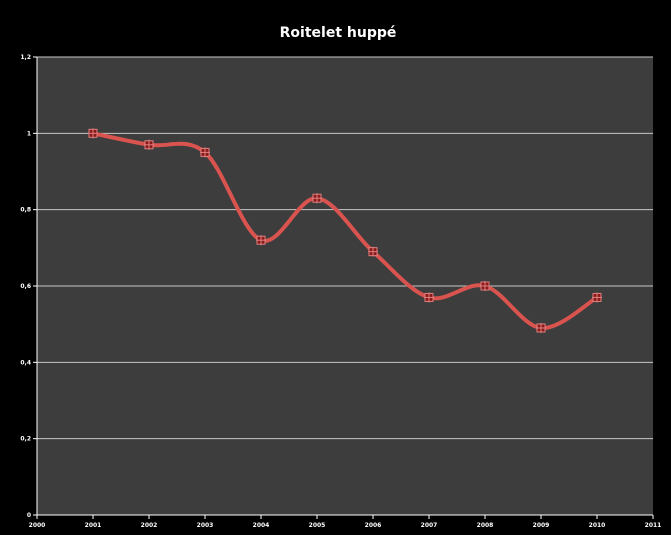  I want to click on x-tick-label: 2000, so click(37, 525).